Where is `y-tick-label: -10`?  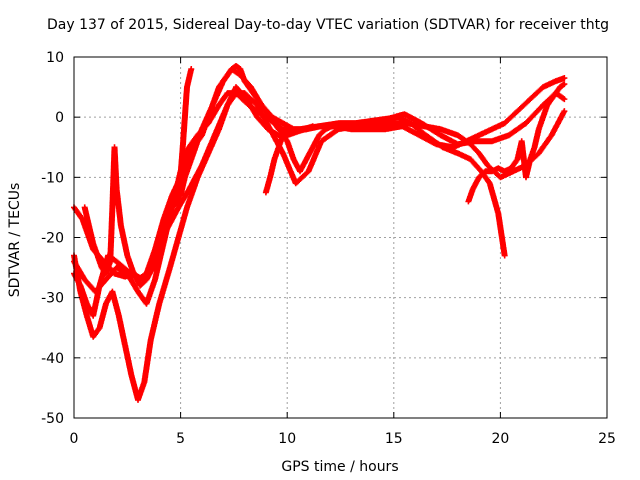 y-tick-label: -10 is located at coordinates (52, 178).